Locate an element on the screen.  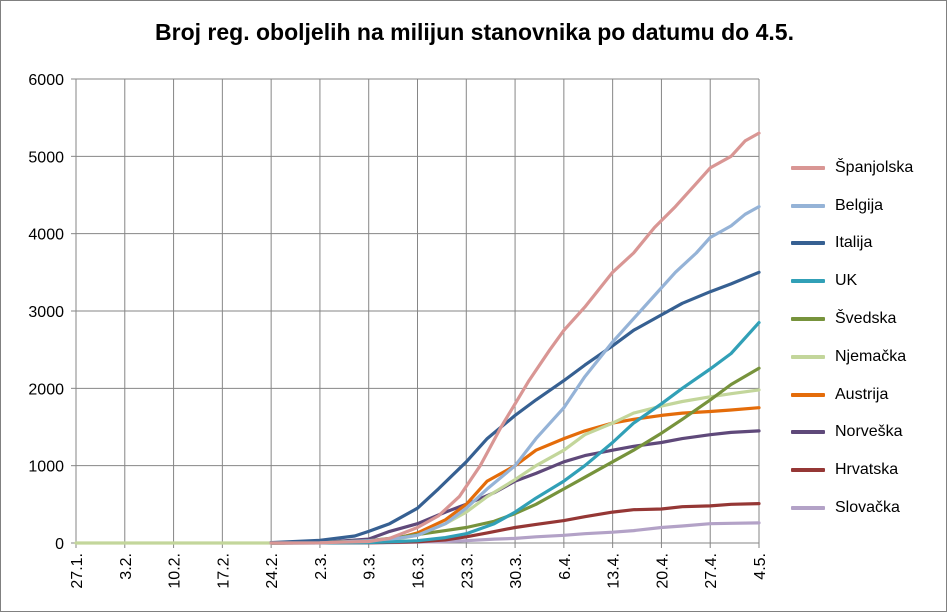
legend-item: Hrvatska is located at coordinates (852, 470).